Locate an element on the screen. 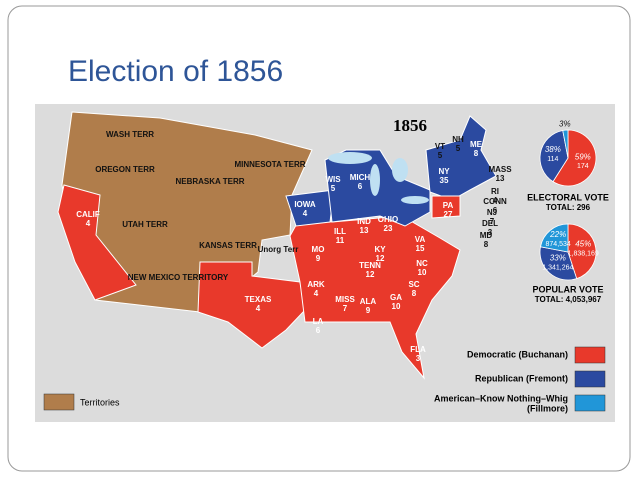  state-name: NY is located at coordinates (444, 171).